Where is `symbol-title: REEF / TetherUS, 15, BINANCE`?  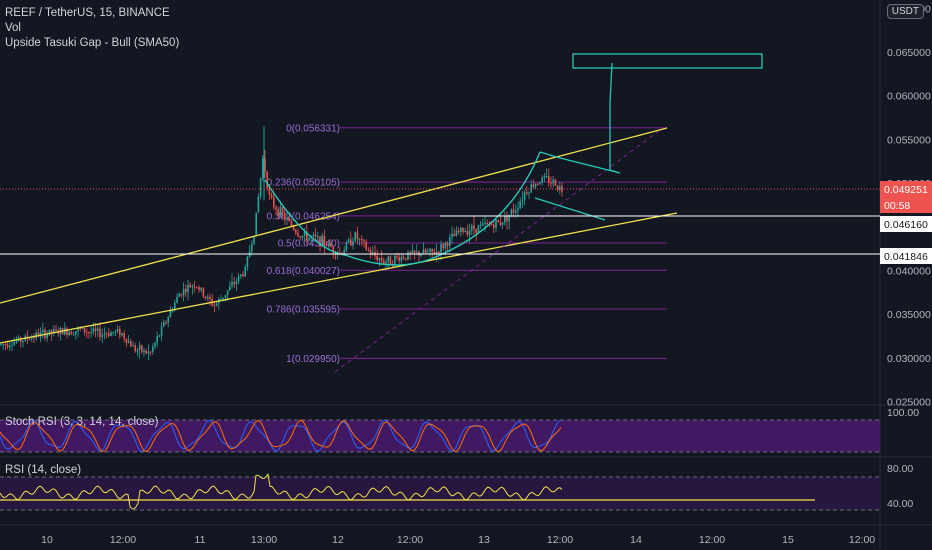 symbol-title: REEF / TetherUS, 15, BINANCE is located at coordinates (87, 13).